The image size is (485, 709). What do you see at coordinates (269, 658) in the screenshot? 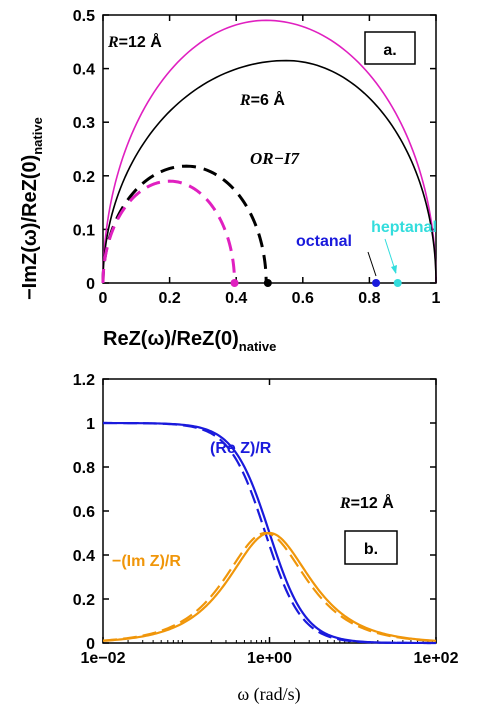
I see `b-xtick-label: 1e+00` at bounding box center [269, 658].